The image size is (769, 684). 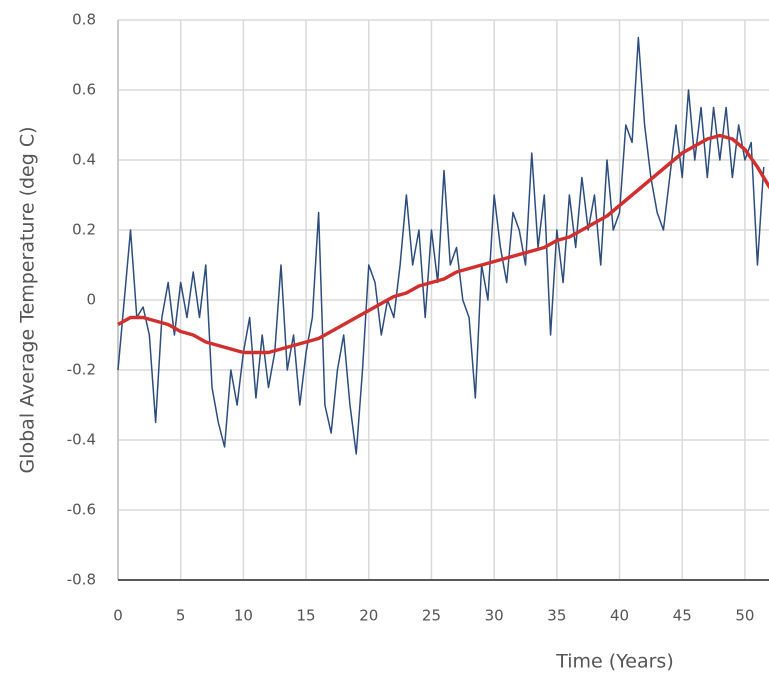 I want to click on y-tick-label: -0.6, so click(x=81, y=510).